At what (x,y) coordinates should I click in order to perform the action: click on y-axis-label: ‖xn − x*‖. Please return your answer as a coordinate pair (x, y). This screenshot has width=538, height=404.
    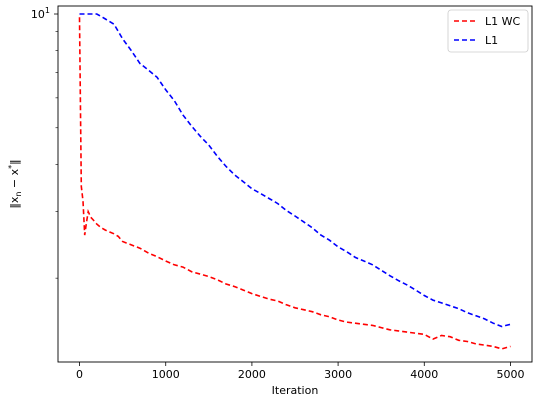
    Looking at the image, I should click on (15, 183).